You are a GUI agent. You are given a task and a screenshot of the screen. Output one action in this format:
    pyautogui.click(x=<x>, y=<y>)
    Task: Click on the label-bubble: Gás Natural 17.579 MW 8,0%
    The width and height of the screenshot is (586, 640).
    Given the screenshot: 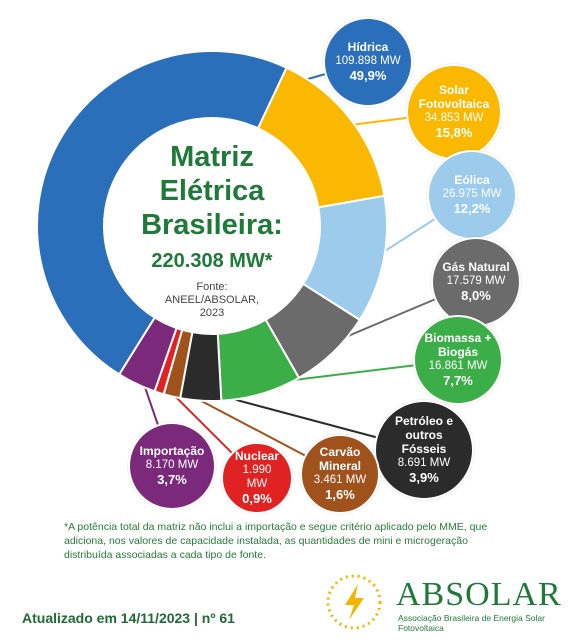 What is the action you would take?
    pyautogui.click(x=476, y=282)
    